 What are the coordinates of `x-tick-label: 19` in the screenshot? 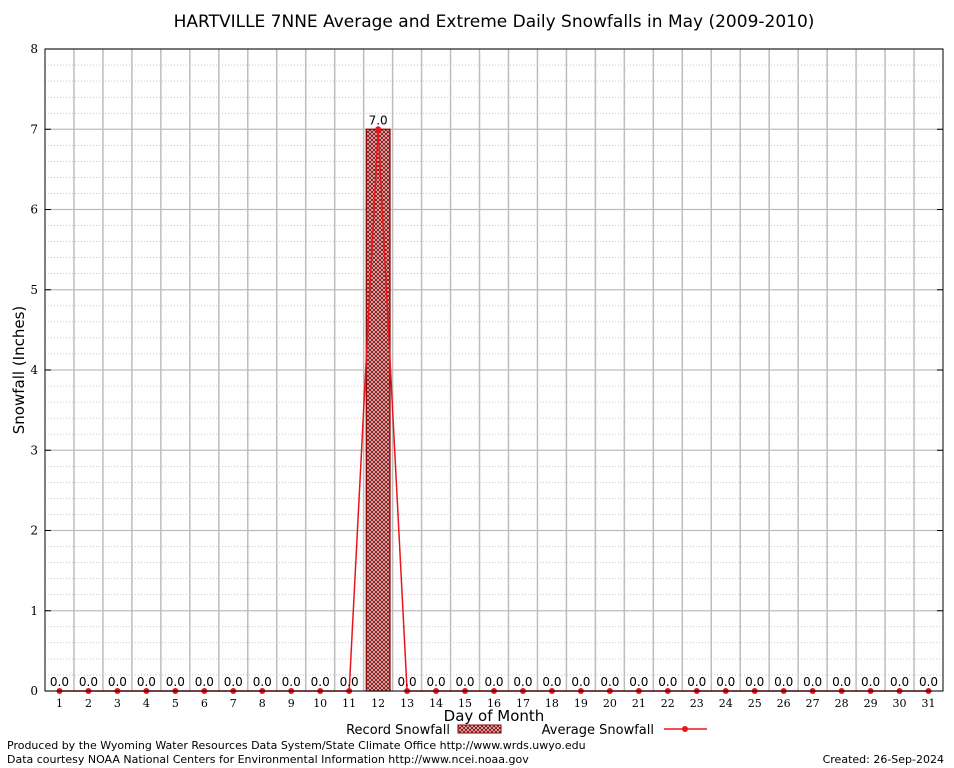 It's located at (581, 703).